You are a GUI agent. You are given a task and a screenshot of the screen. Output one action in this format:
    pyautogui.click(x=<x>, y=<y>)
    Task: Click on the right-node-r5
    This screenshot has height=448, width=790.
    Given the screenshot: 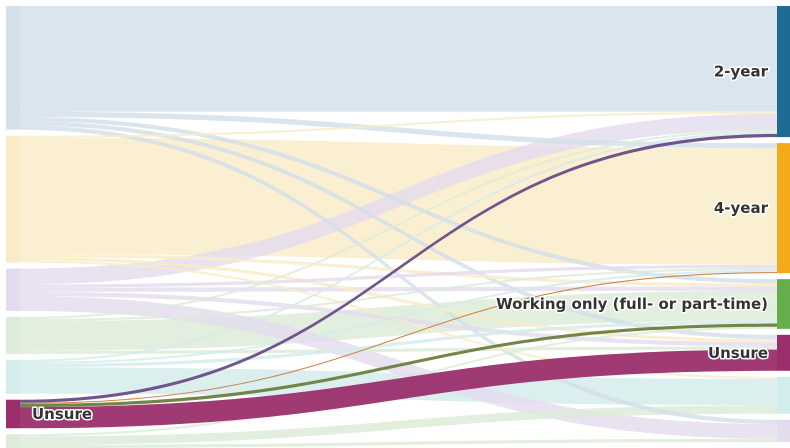 What is the action you would take?
    pyautogui.click(x=783, y=395)
    